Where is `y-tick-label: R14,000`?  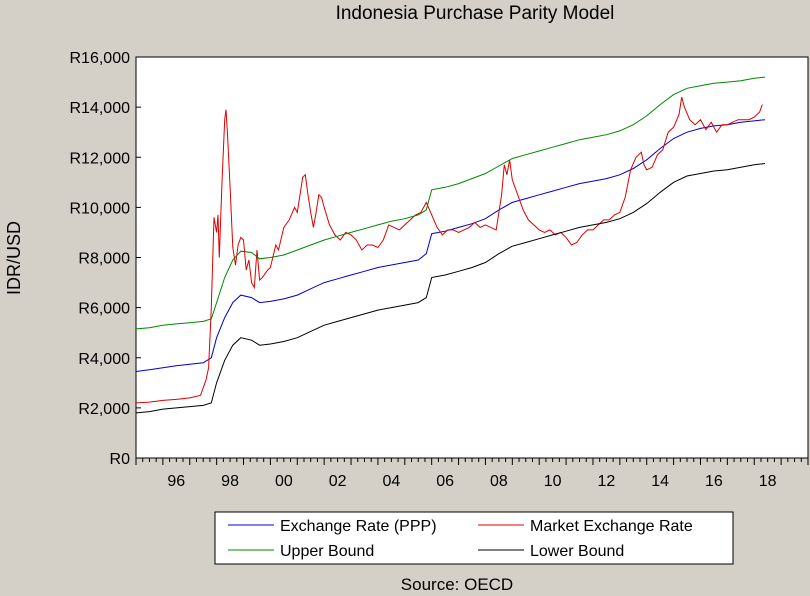 y-tick-label: R14,000 is located at coordinates (100, 108).